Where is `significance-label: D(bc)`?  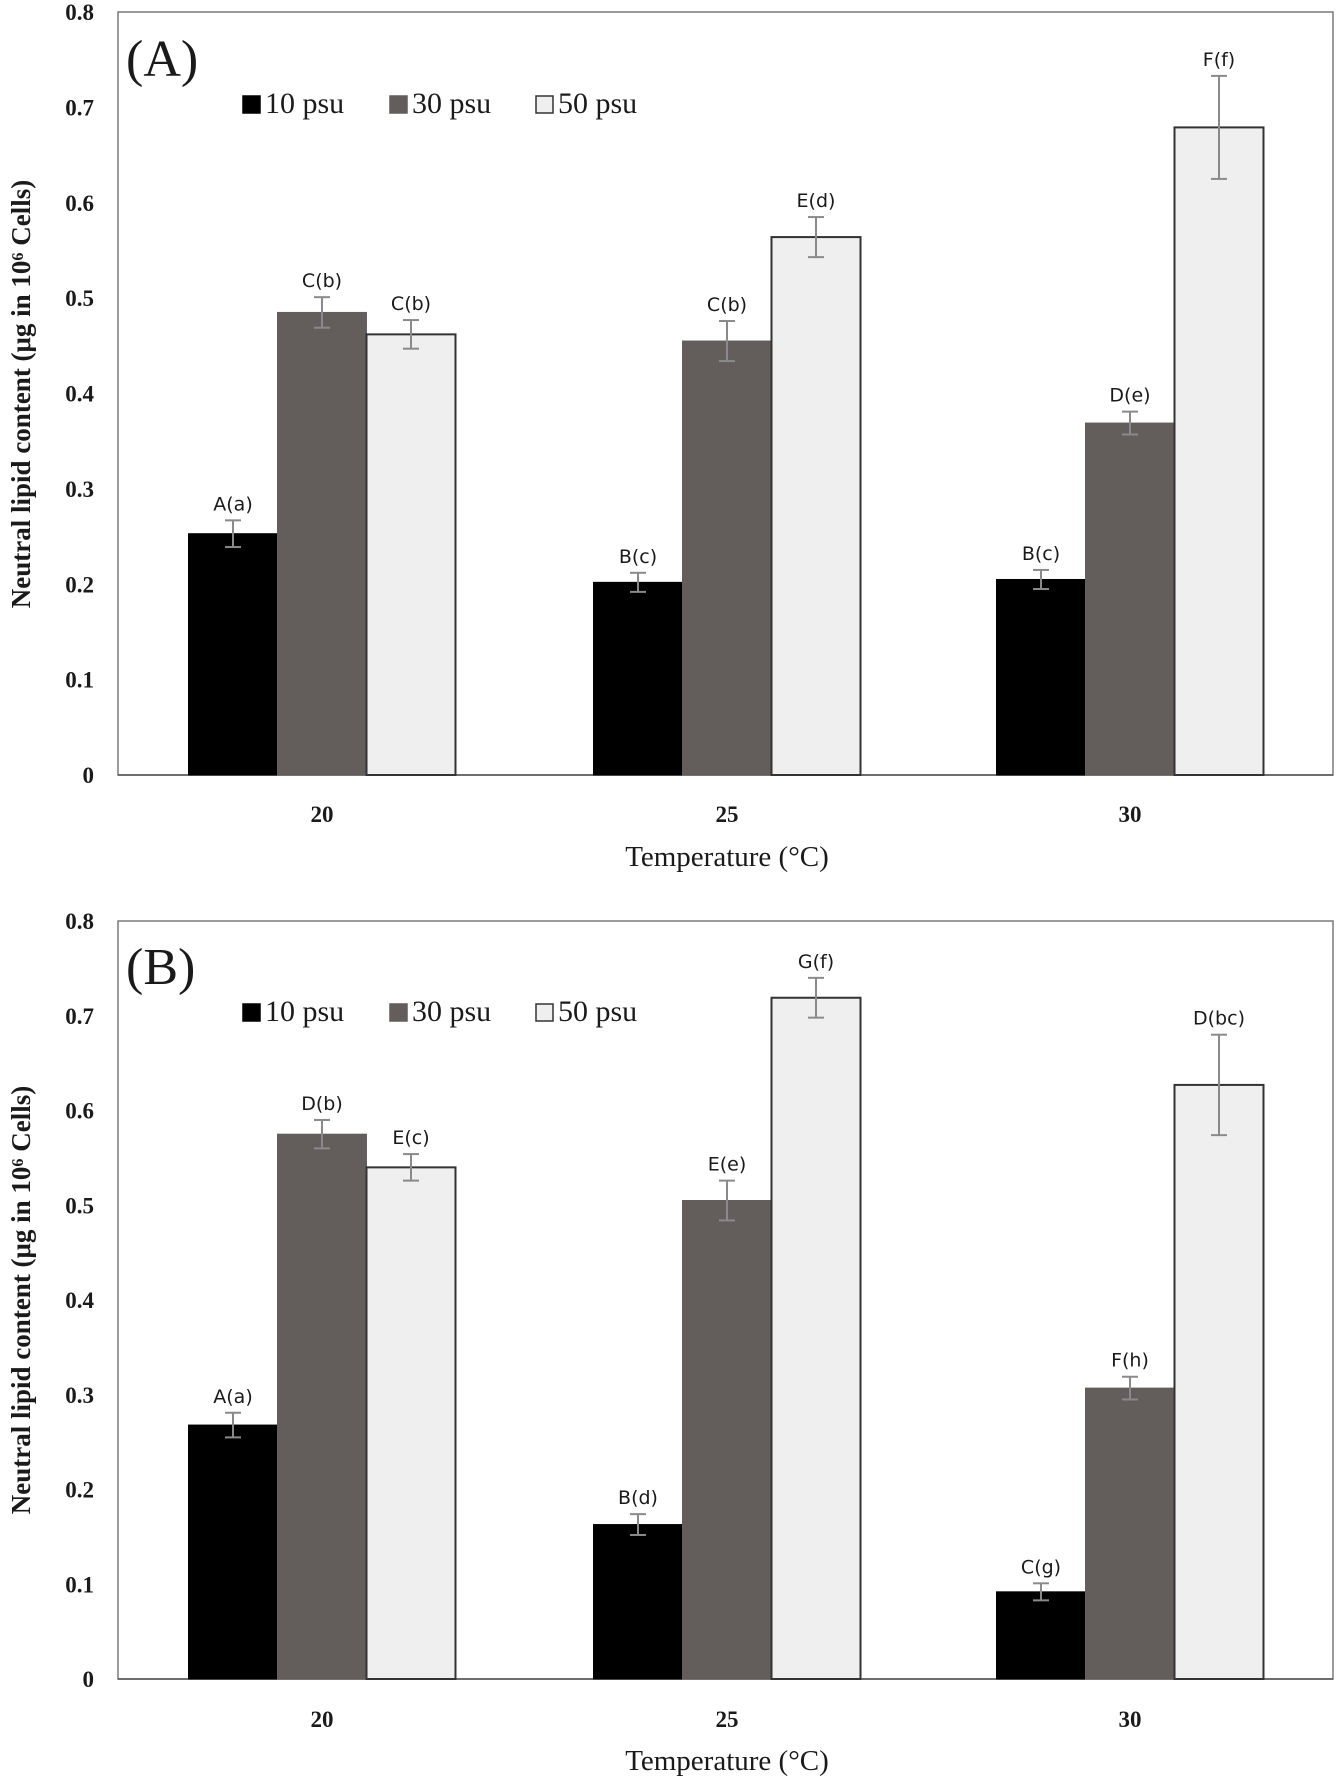 significance-label: D(bc) is located at coordinates (1219, 1019).